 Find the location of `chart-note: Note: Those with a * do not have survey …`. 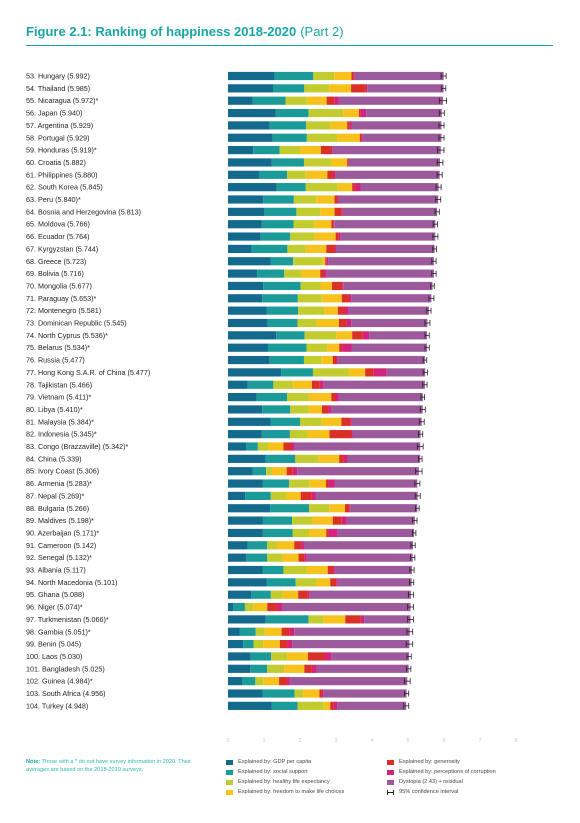

chart-note: Note: Those with a * do not have survey … is located at coordinates (113, 766).